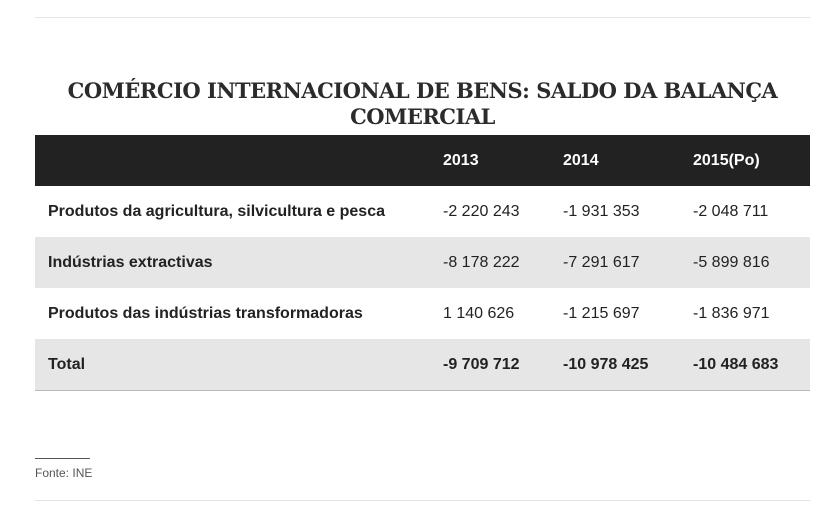  Describe the element at coordinates (751, 365) in the screenshot. I see `cell: -10 484 683` at that location.